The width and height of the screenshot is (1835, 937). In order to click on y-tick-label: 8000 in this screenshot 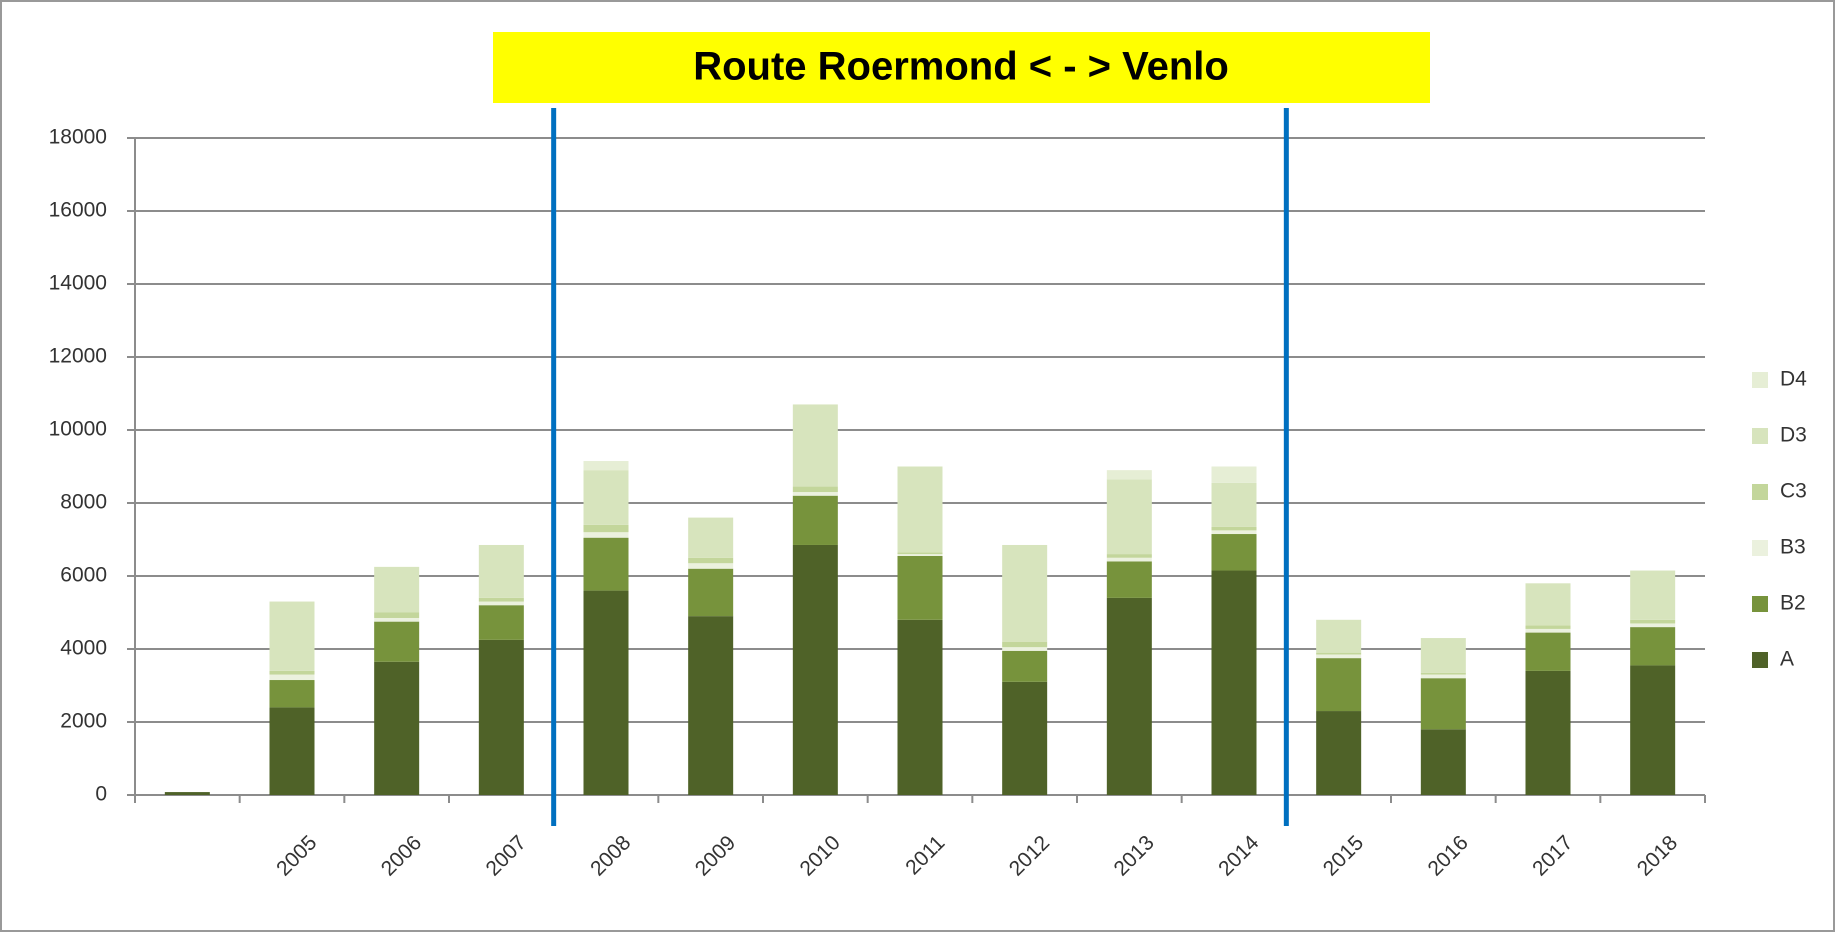, I will do `click(83, 502)`.